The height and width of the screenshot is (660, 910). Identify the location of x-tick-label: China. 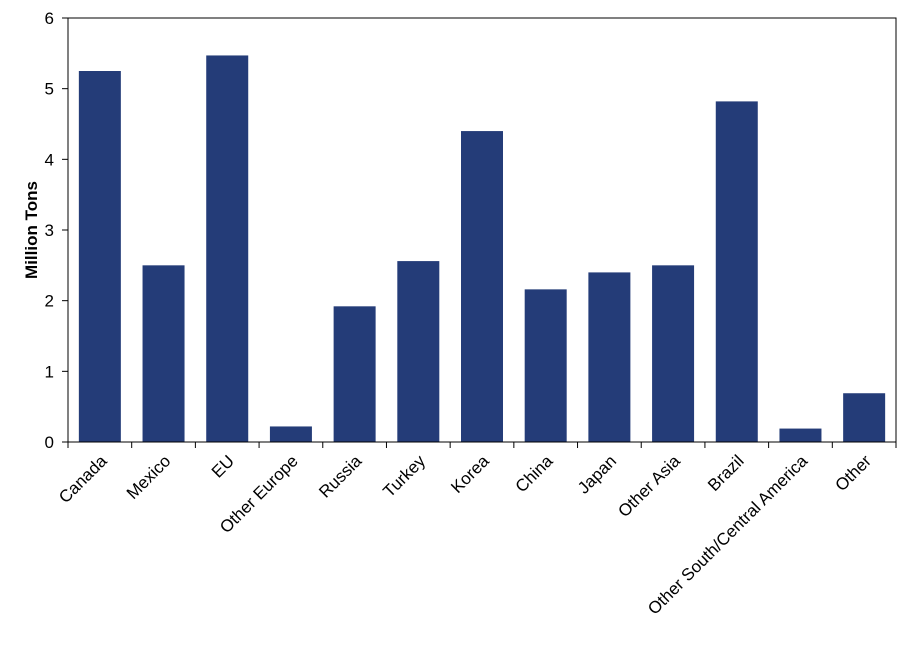
(534, 473).